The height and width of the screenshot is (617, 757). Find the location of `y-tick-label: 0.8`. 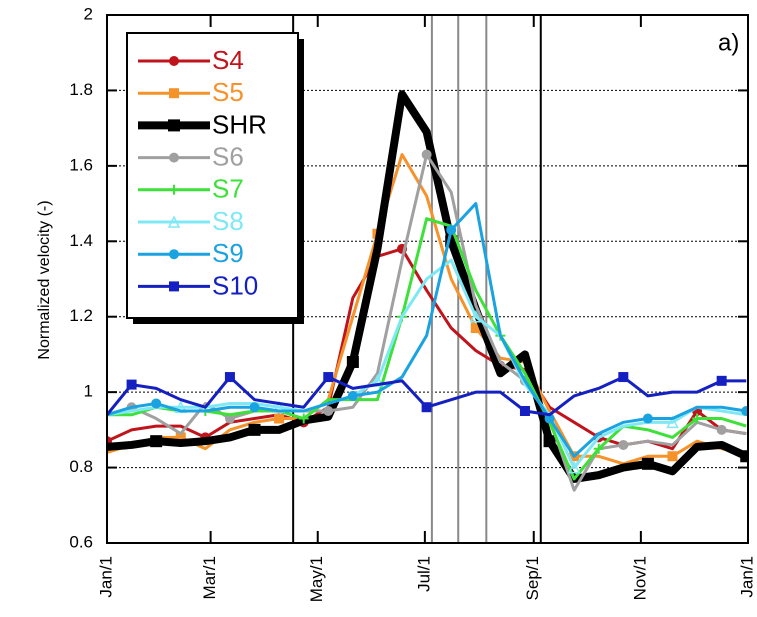

y-tick-label: 0.8 is located at coordinates (81, 466).